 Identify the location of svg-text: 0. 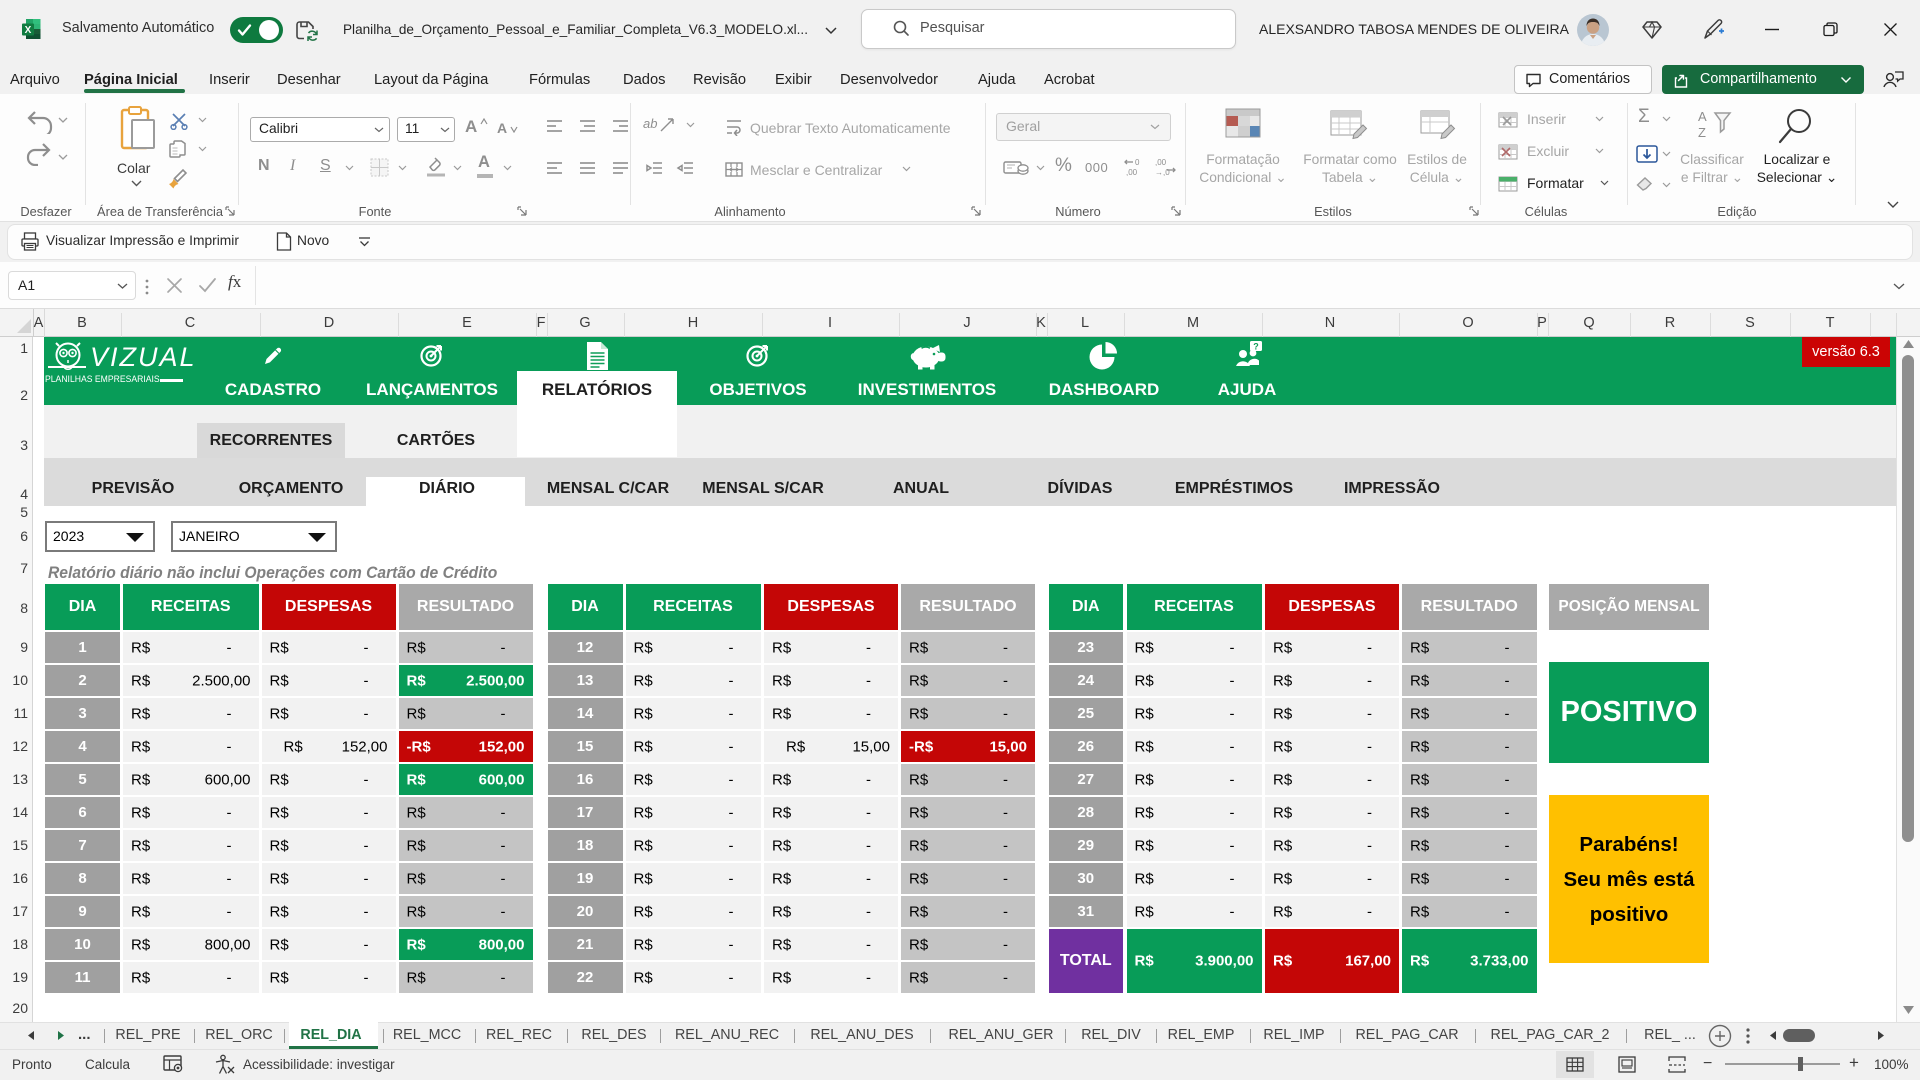
(1137, 162).